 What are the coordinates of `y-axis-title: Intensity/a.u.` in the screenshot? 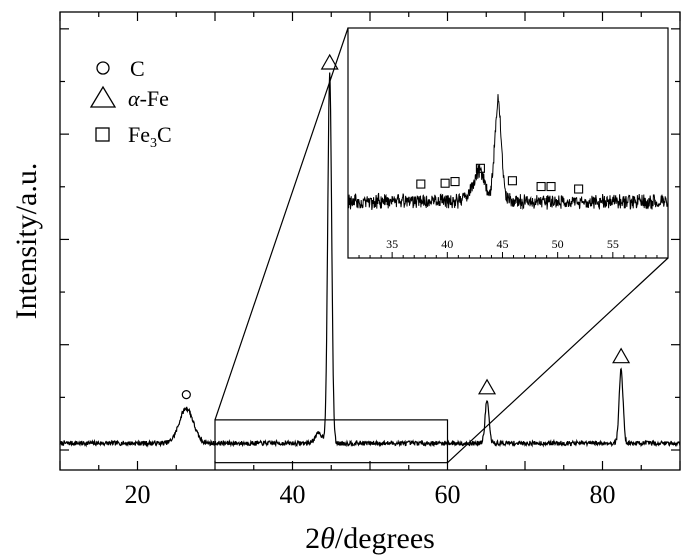 It's located at (26, 241).